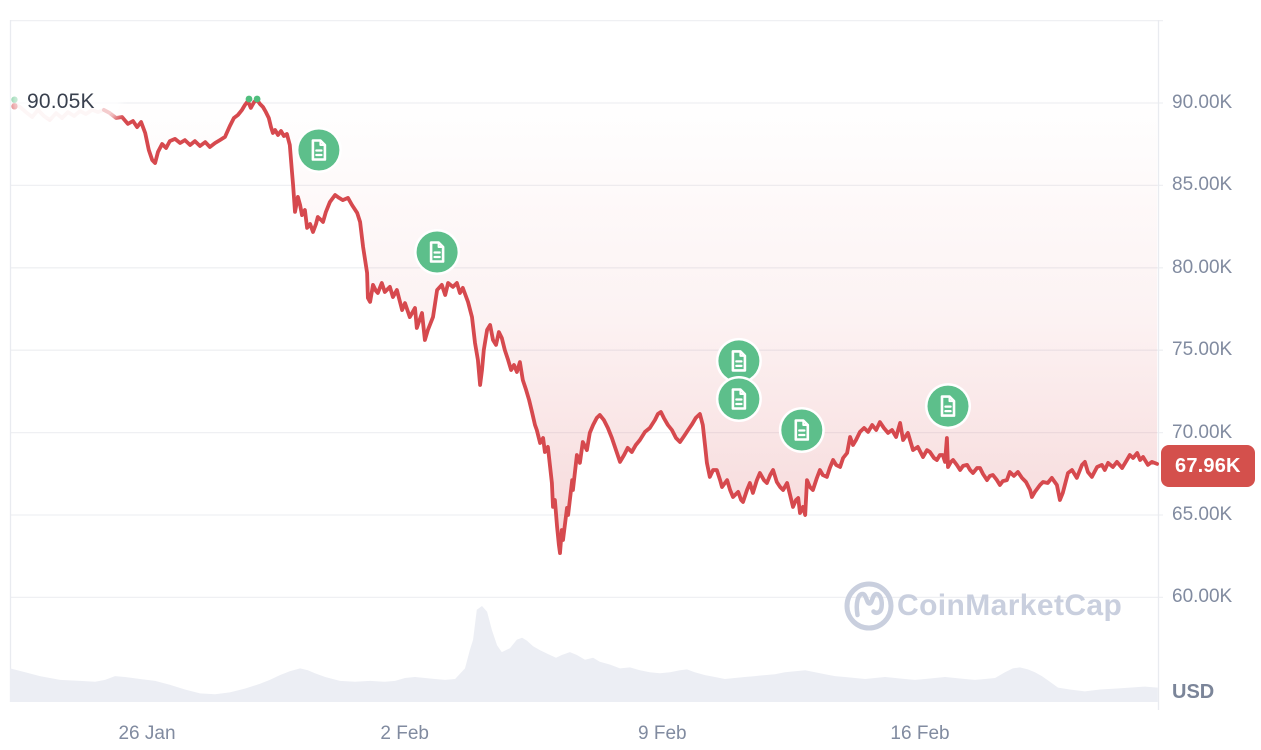 The image size is (1261, 750). Describe the element at coordinates (1208, 466) in the screenshot. I see `current-price-badge: 67.96K` at that location.